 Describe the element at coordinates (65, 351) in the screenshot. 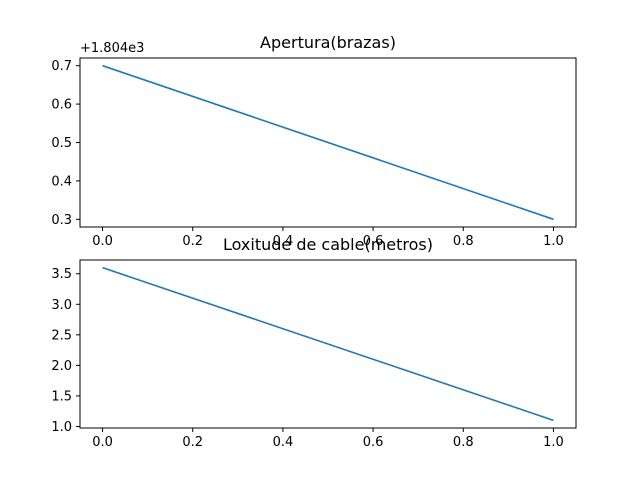

I see `y-ticks: 1.0 1.5 2.0 2.5 3.0 3.5` at that location.